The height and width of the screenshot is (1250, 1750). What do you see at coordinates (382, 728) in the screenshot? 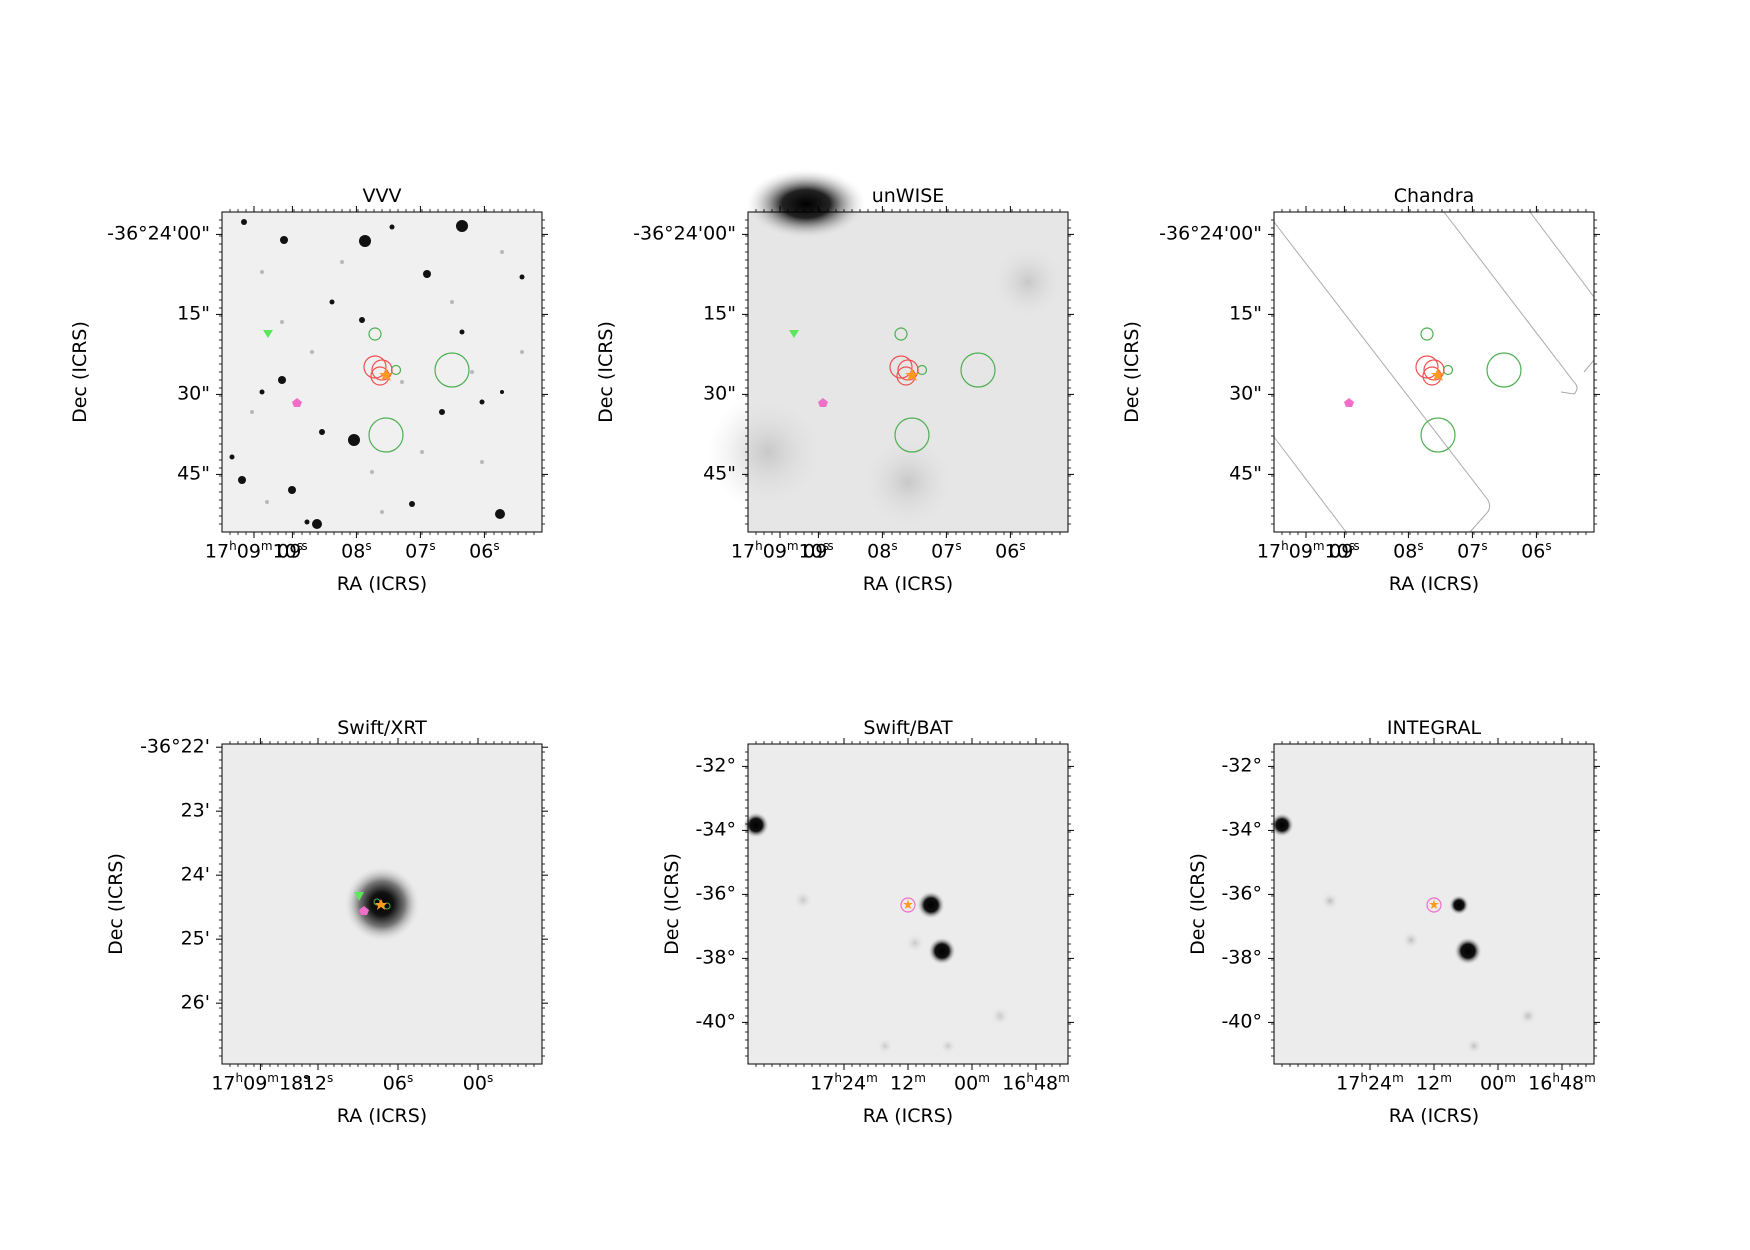
I see `panel-title: Swift/XRT` at bounding box center [382, 728].